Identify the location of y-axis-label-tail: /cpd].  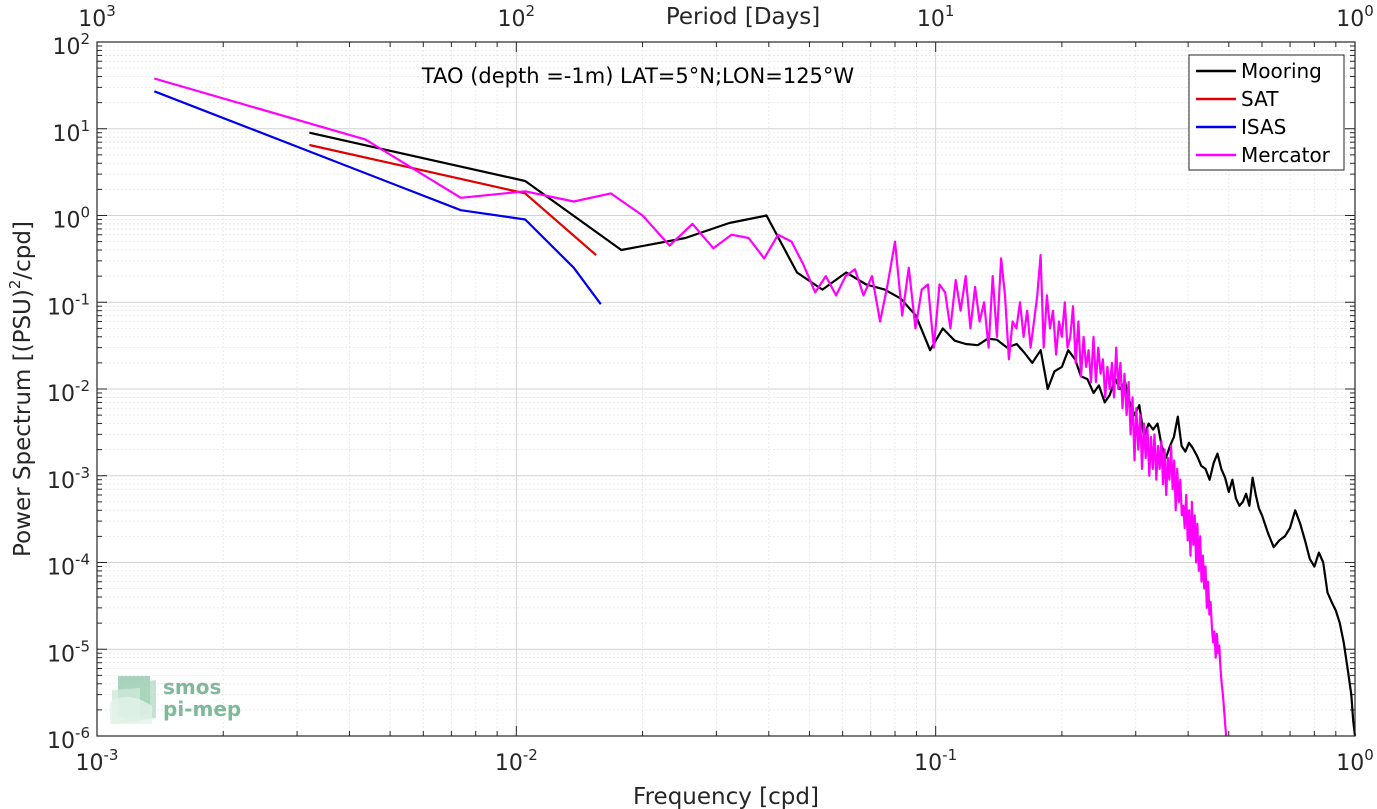
(23, 250).